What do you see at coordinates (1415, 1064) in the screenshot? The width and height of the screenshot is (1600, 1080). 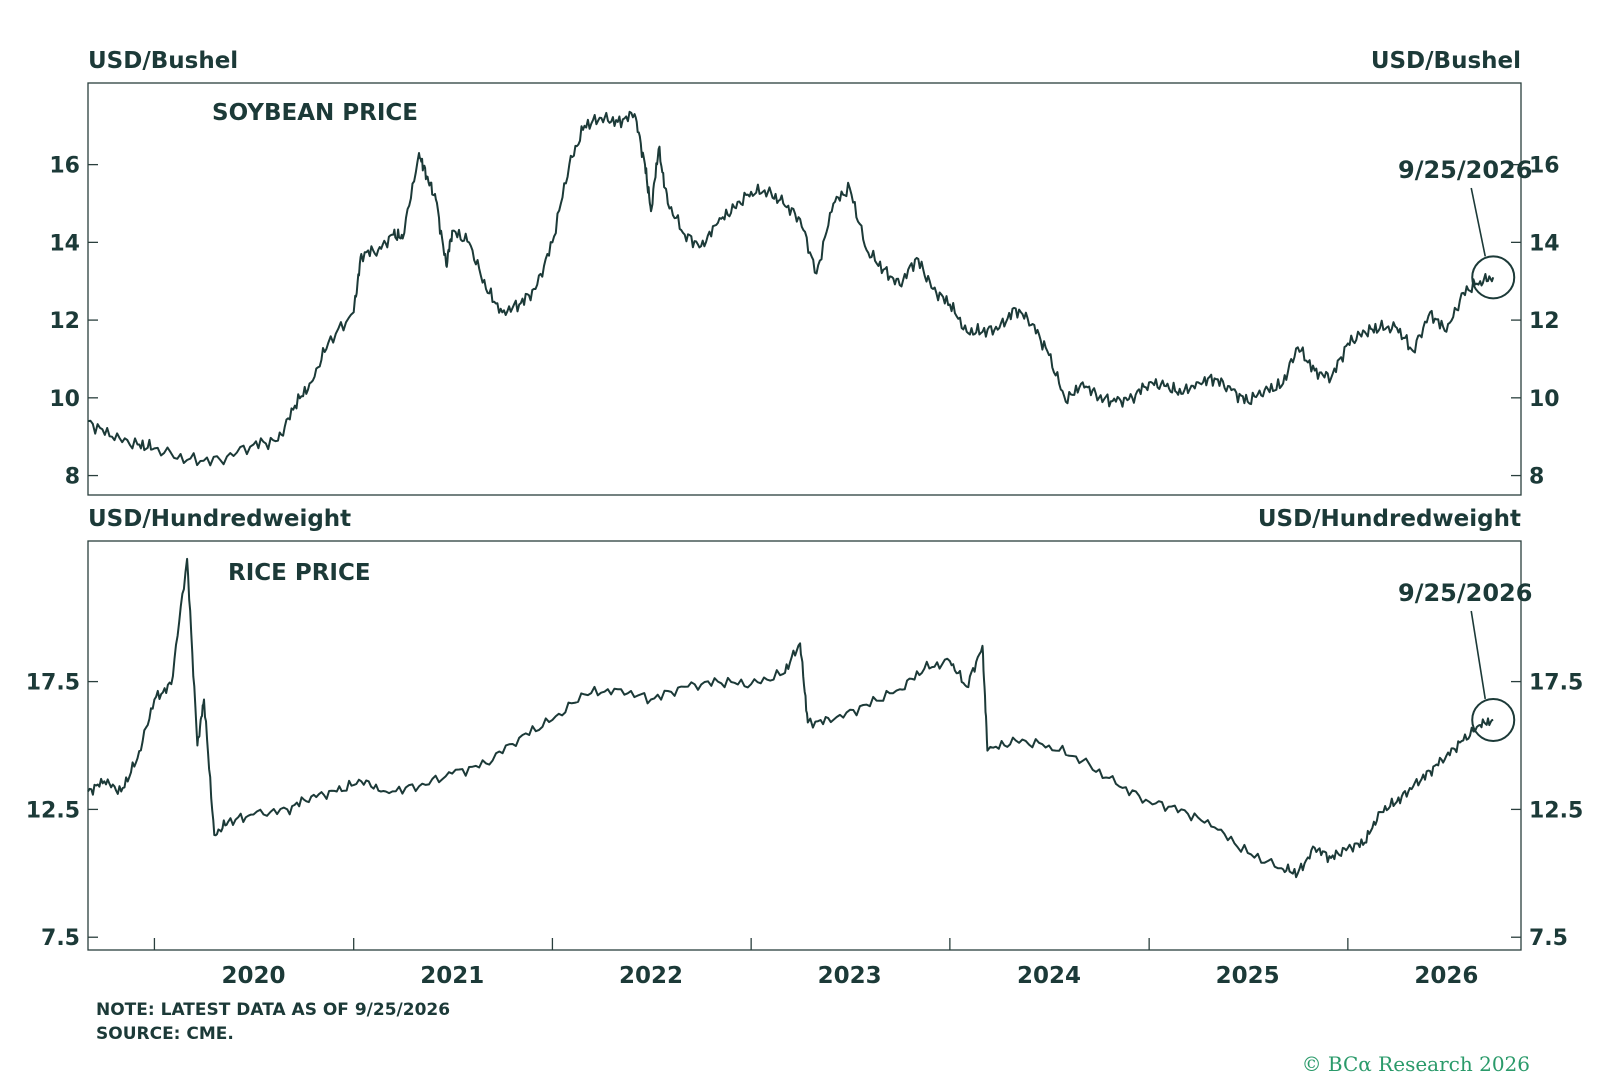 I see `copyright-text: © BCα Research 2026` at bounding box center [1415, 1064].